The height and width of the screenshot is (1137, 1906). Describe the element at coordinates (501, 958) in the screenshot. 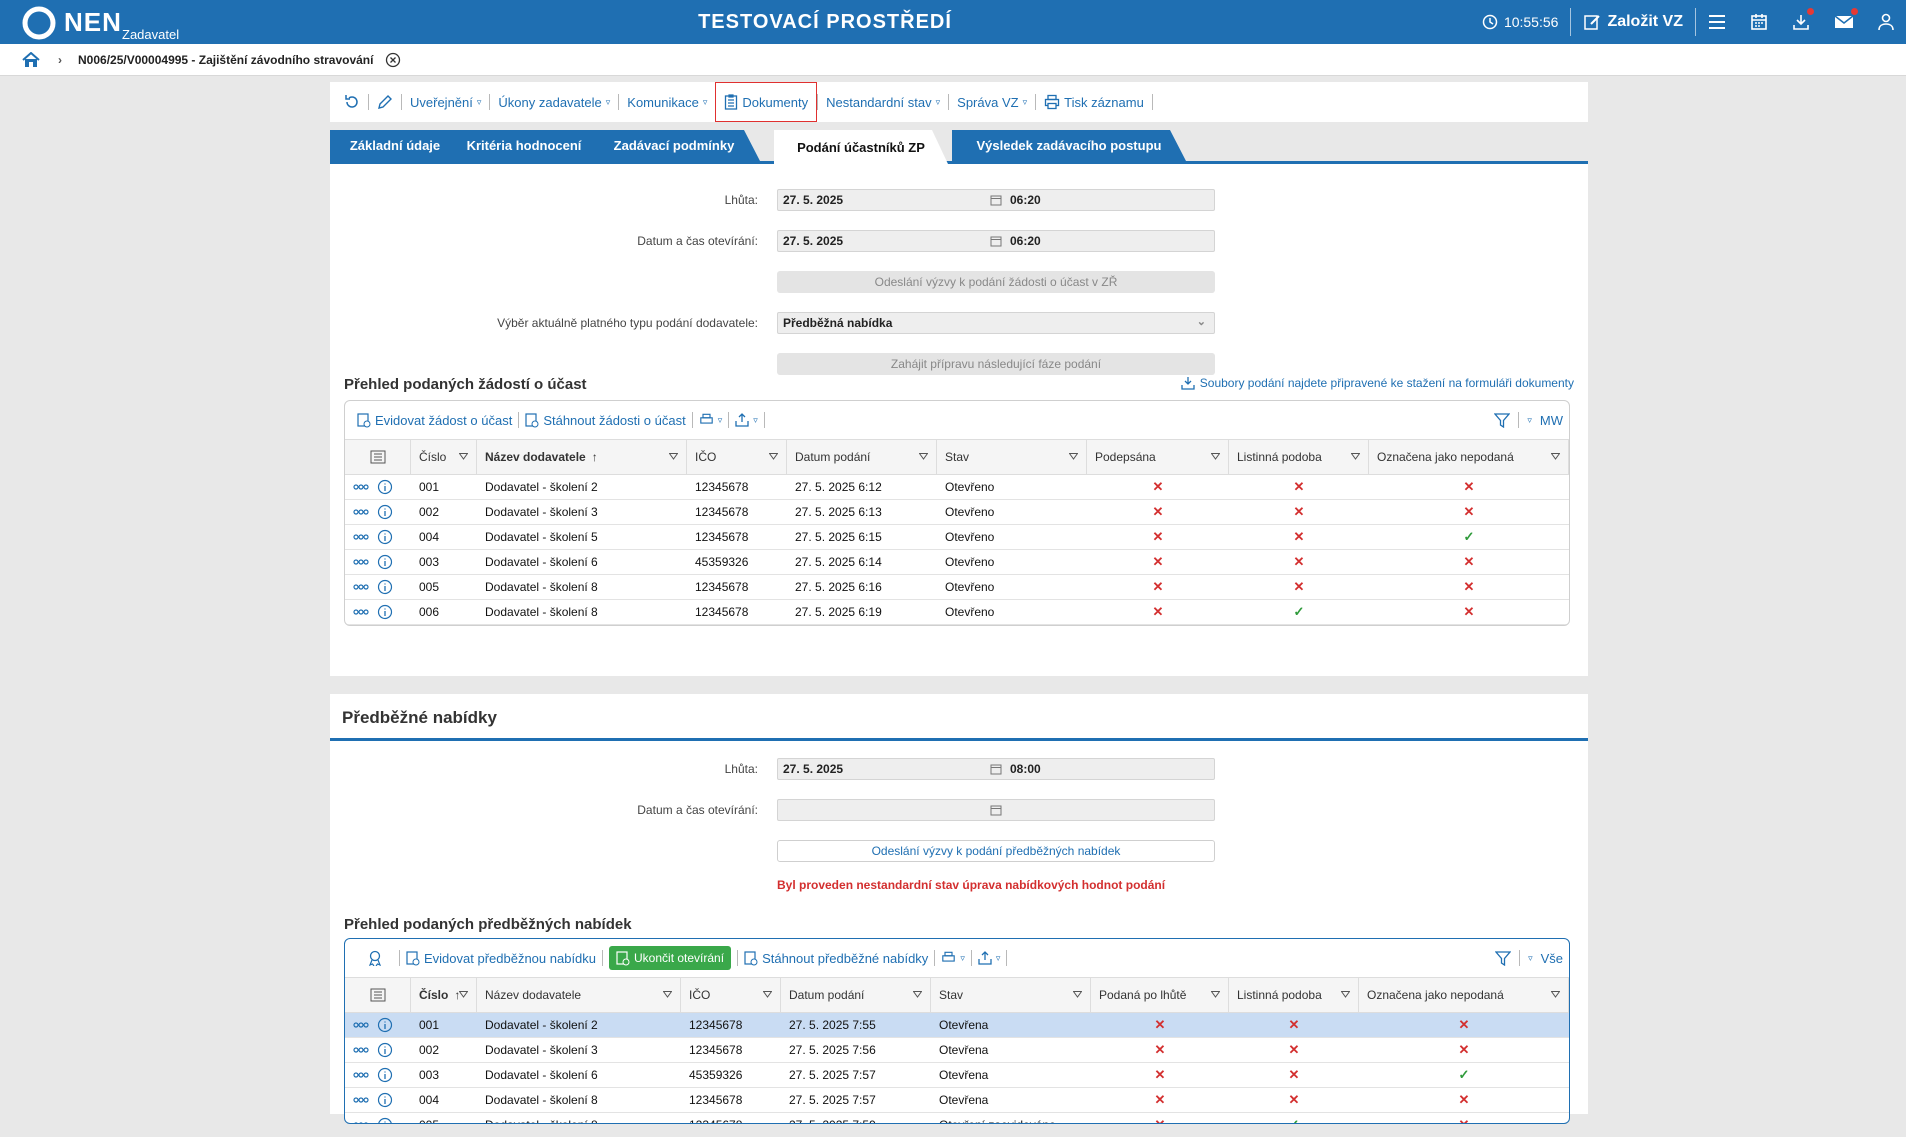

I see `add-offer-button: Evidovat předběžnou nabídku` at that location.